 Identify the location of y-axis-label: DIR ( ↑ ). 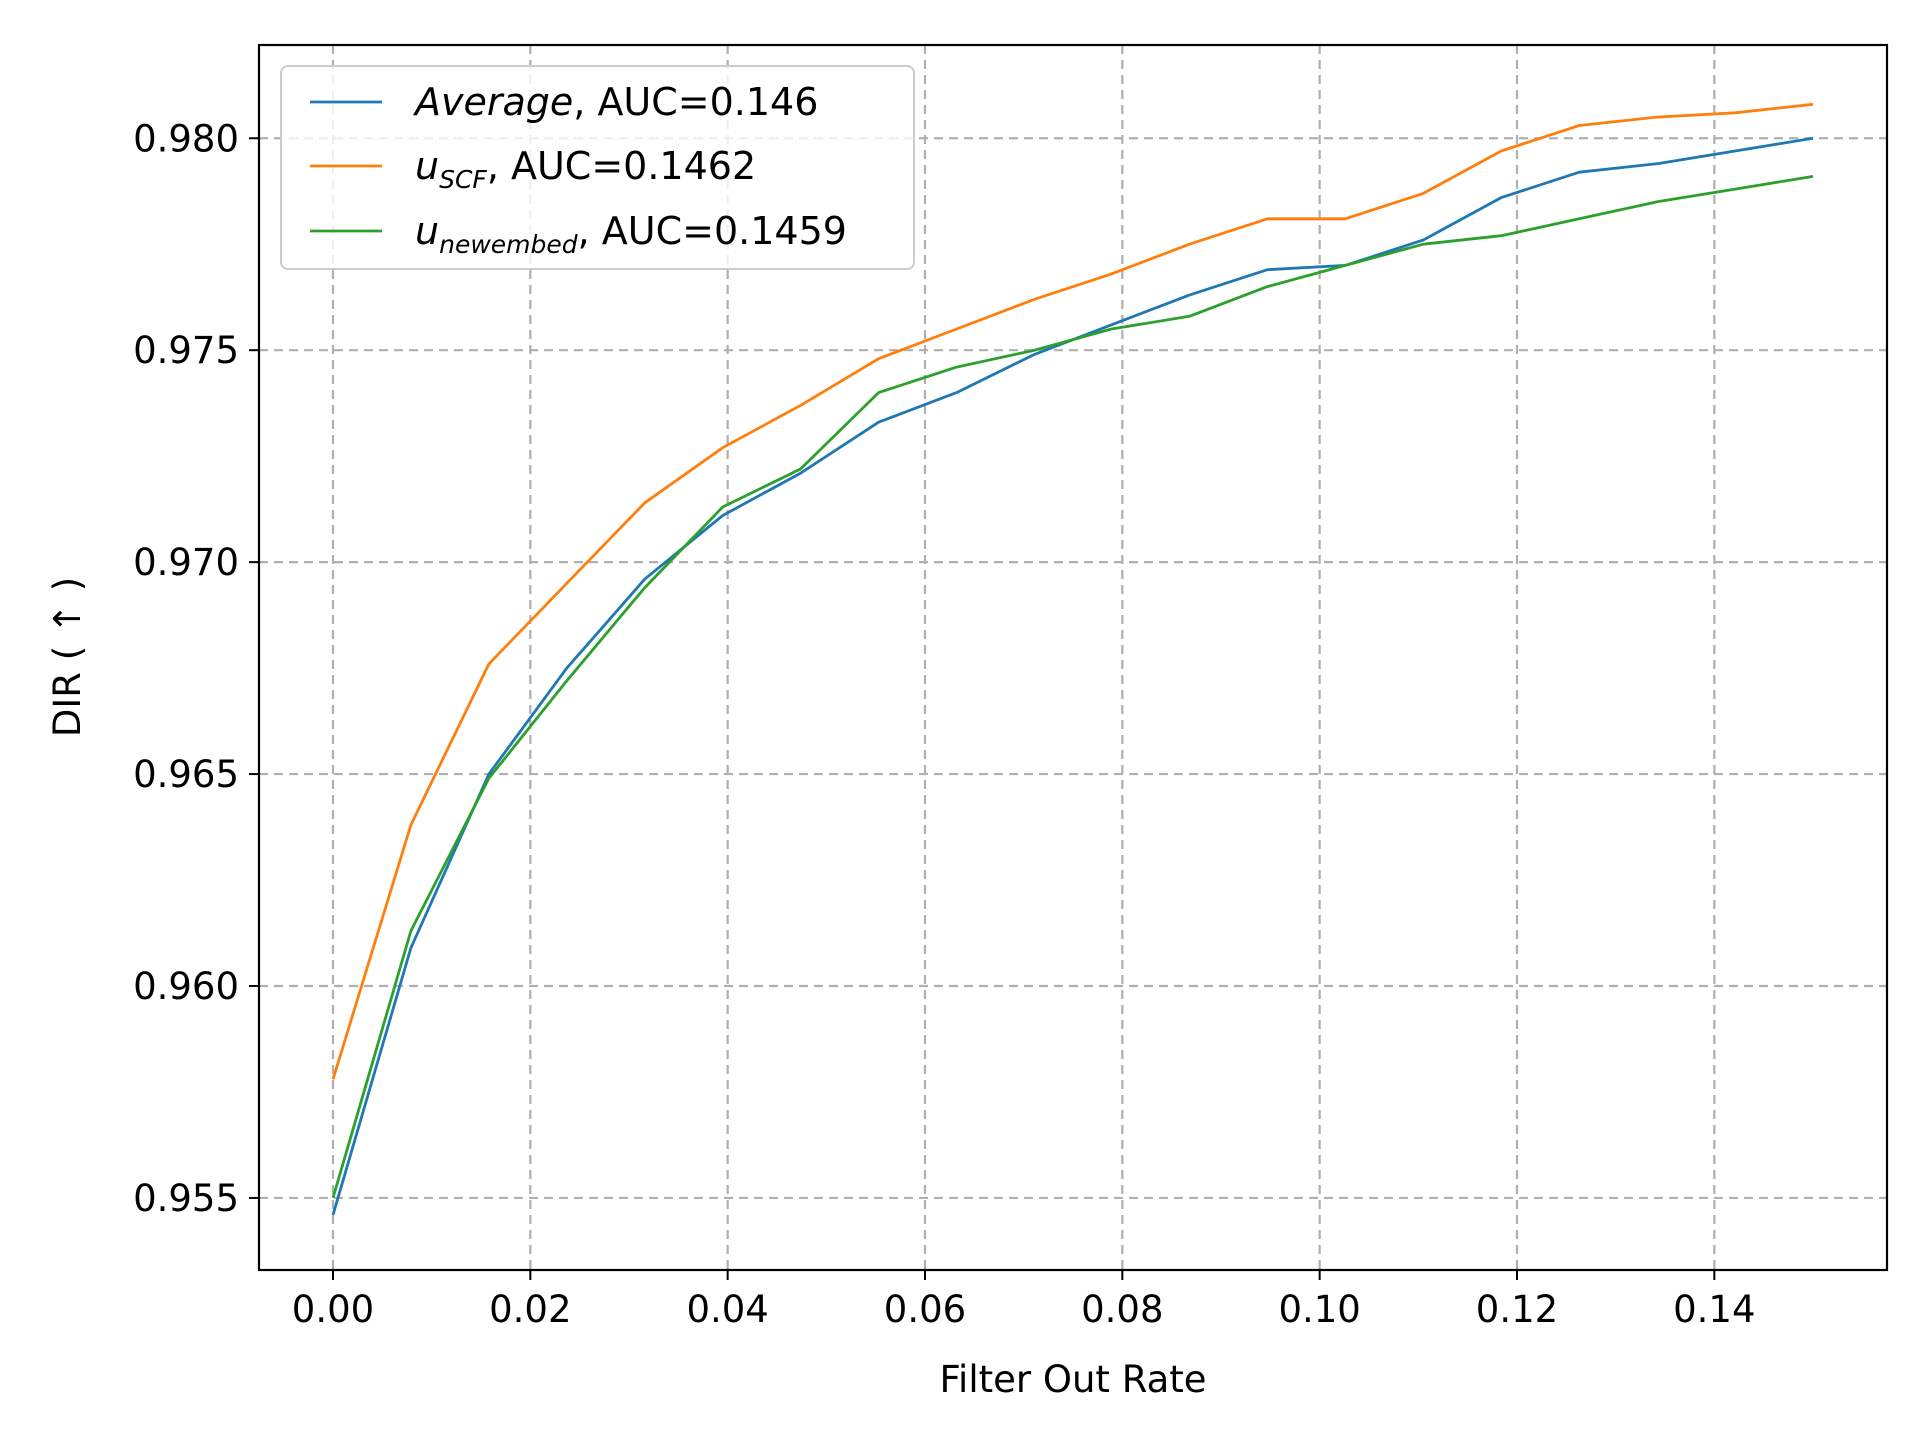
(67, 657).